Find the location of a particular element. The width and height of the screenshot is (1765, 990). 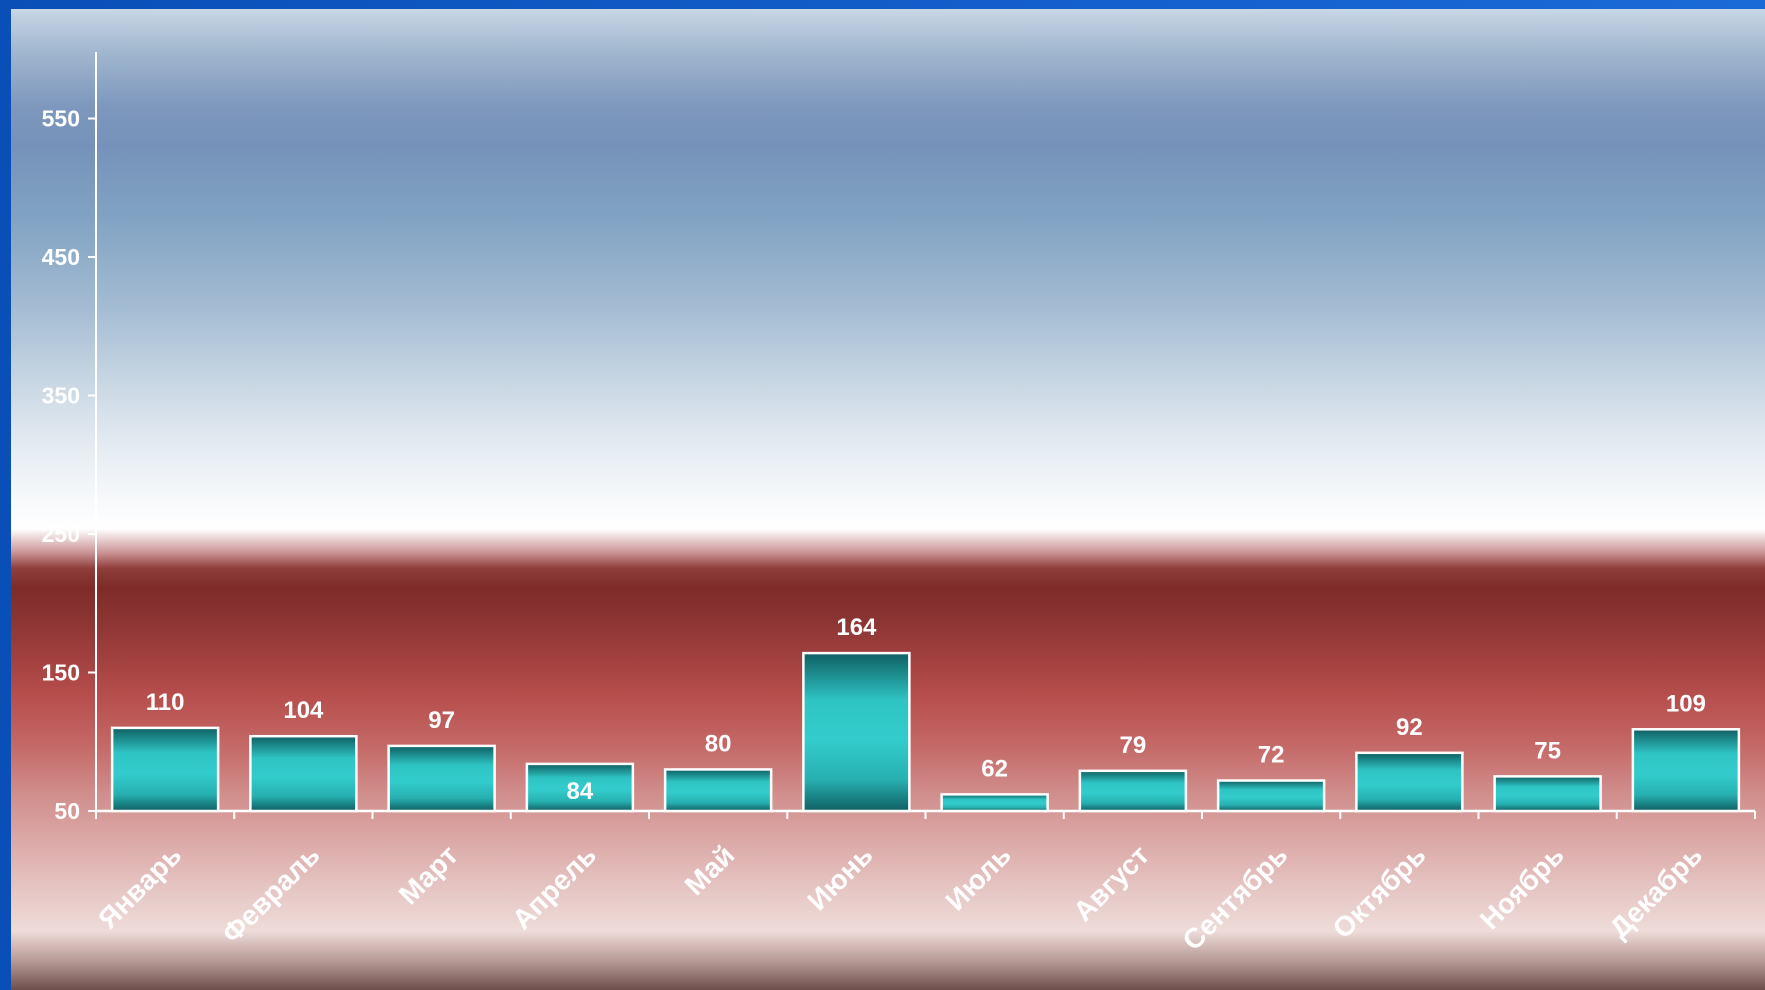

y-axis: 50 150 250 350 450 550 is located at coordinates (69, 438).